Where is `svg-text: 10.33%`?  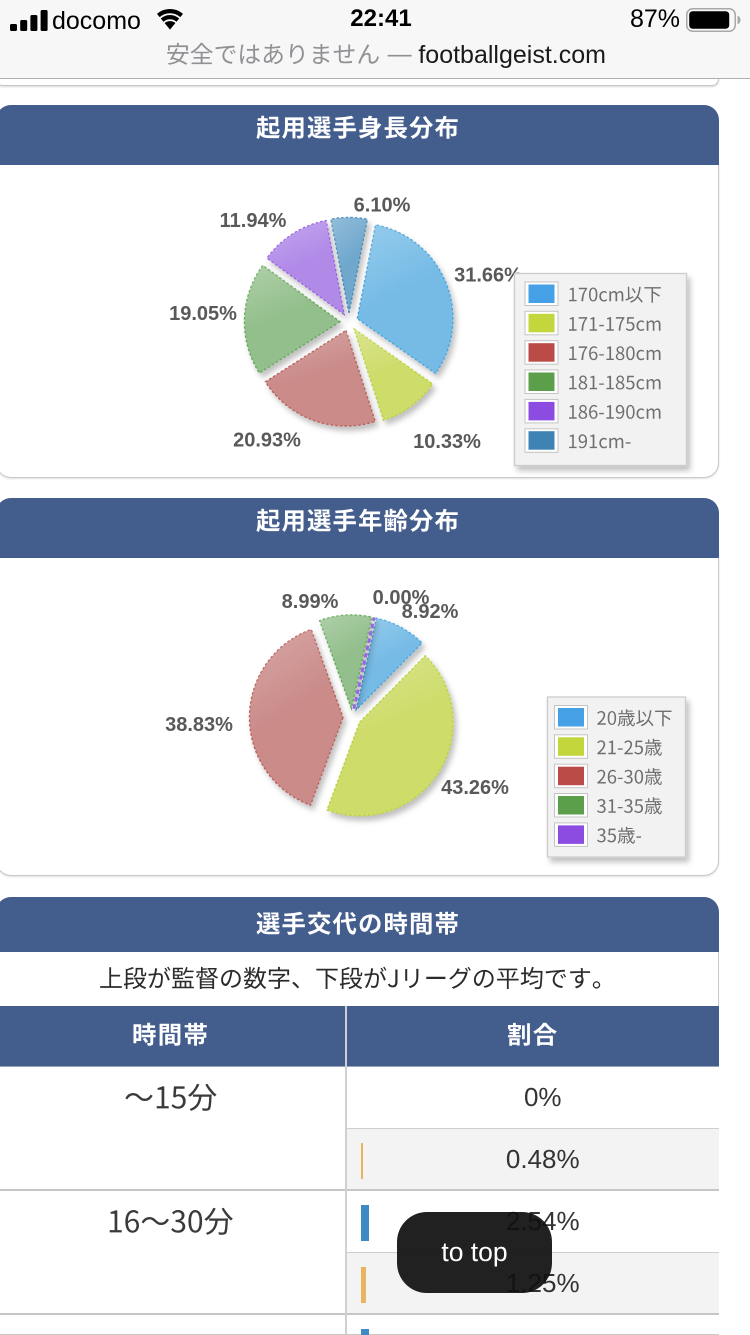
svg-text: 10.33% is located at coordinates (447, 442).